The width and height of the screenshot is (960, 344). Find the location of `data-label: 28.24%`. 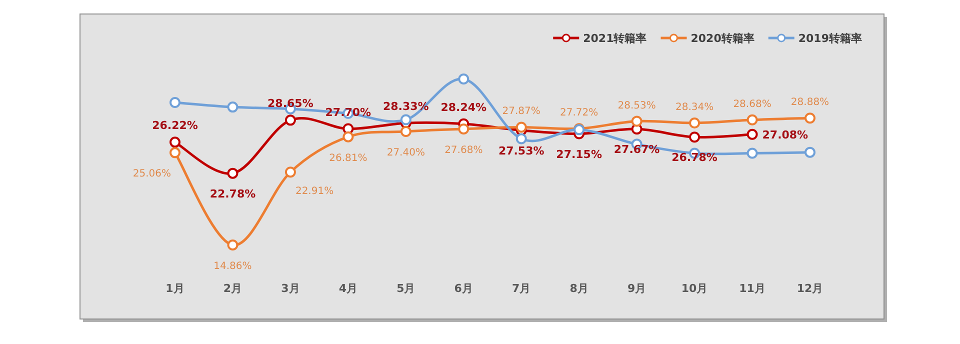

data-label: 28.24% is located at coordinates (463, 107).